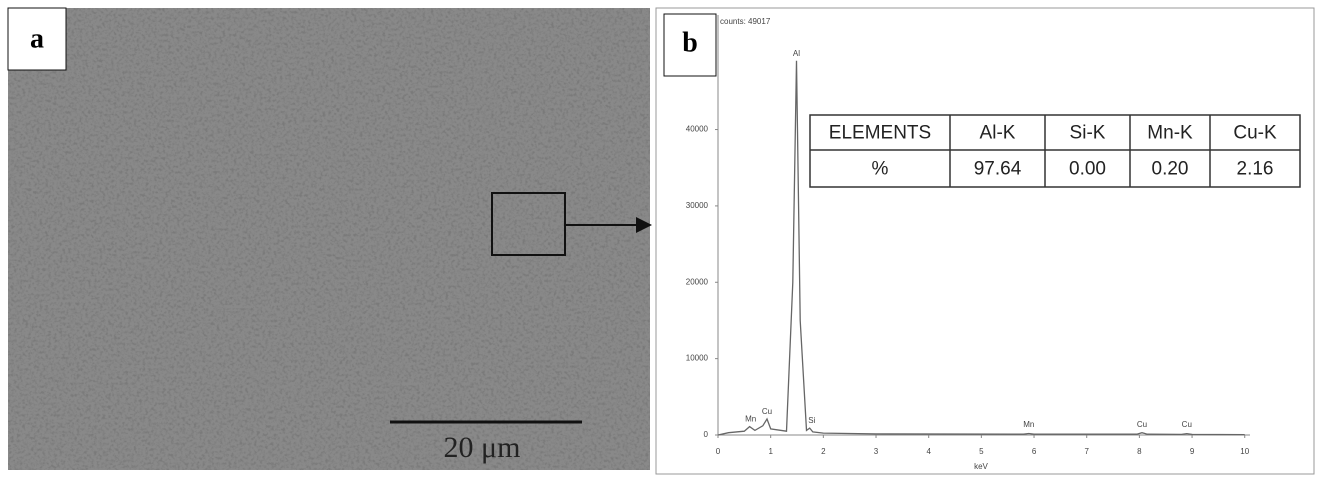 This screenshot has width=1319, height=491. I want to click on table-cell: 0.00, so click(1087, 169).